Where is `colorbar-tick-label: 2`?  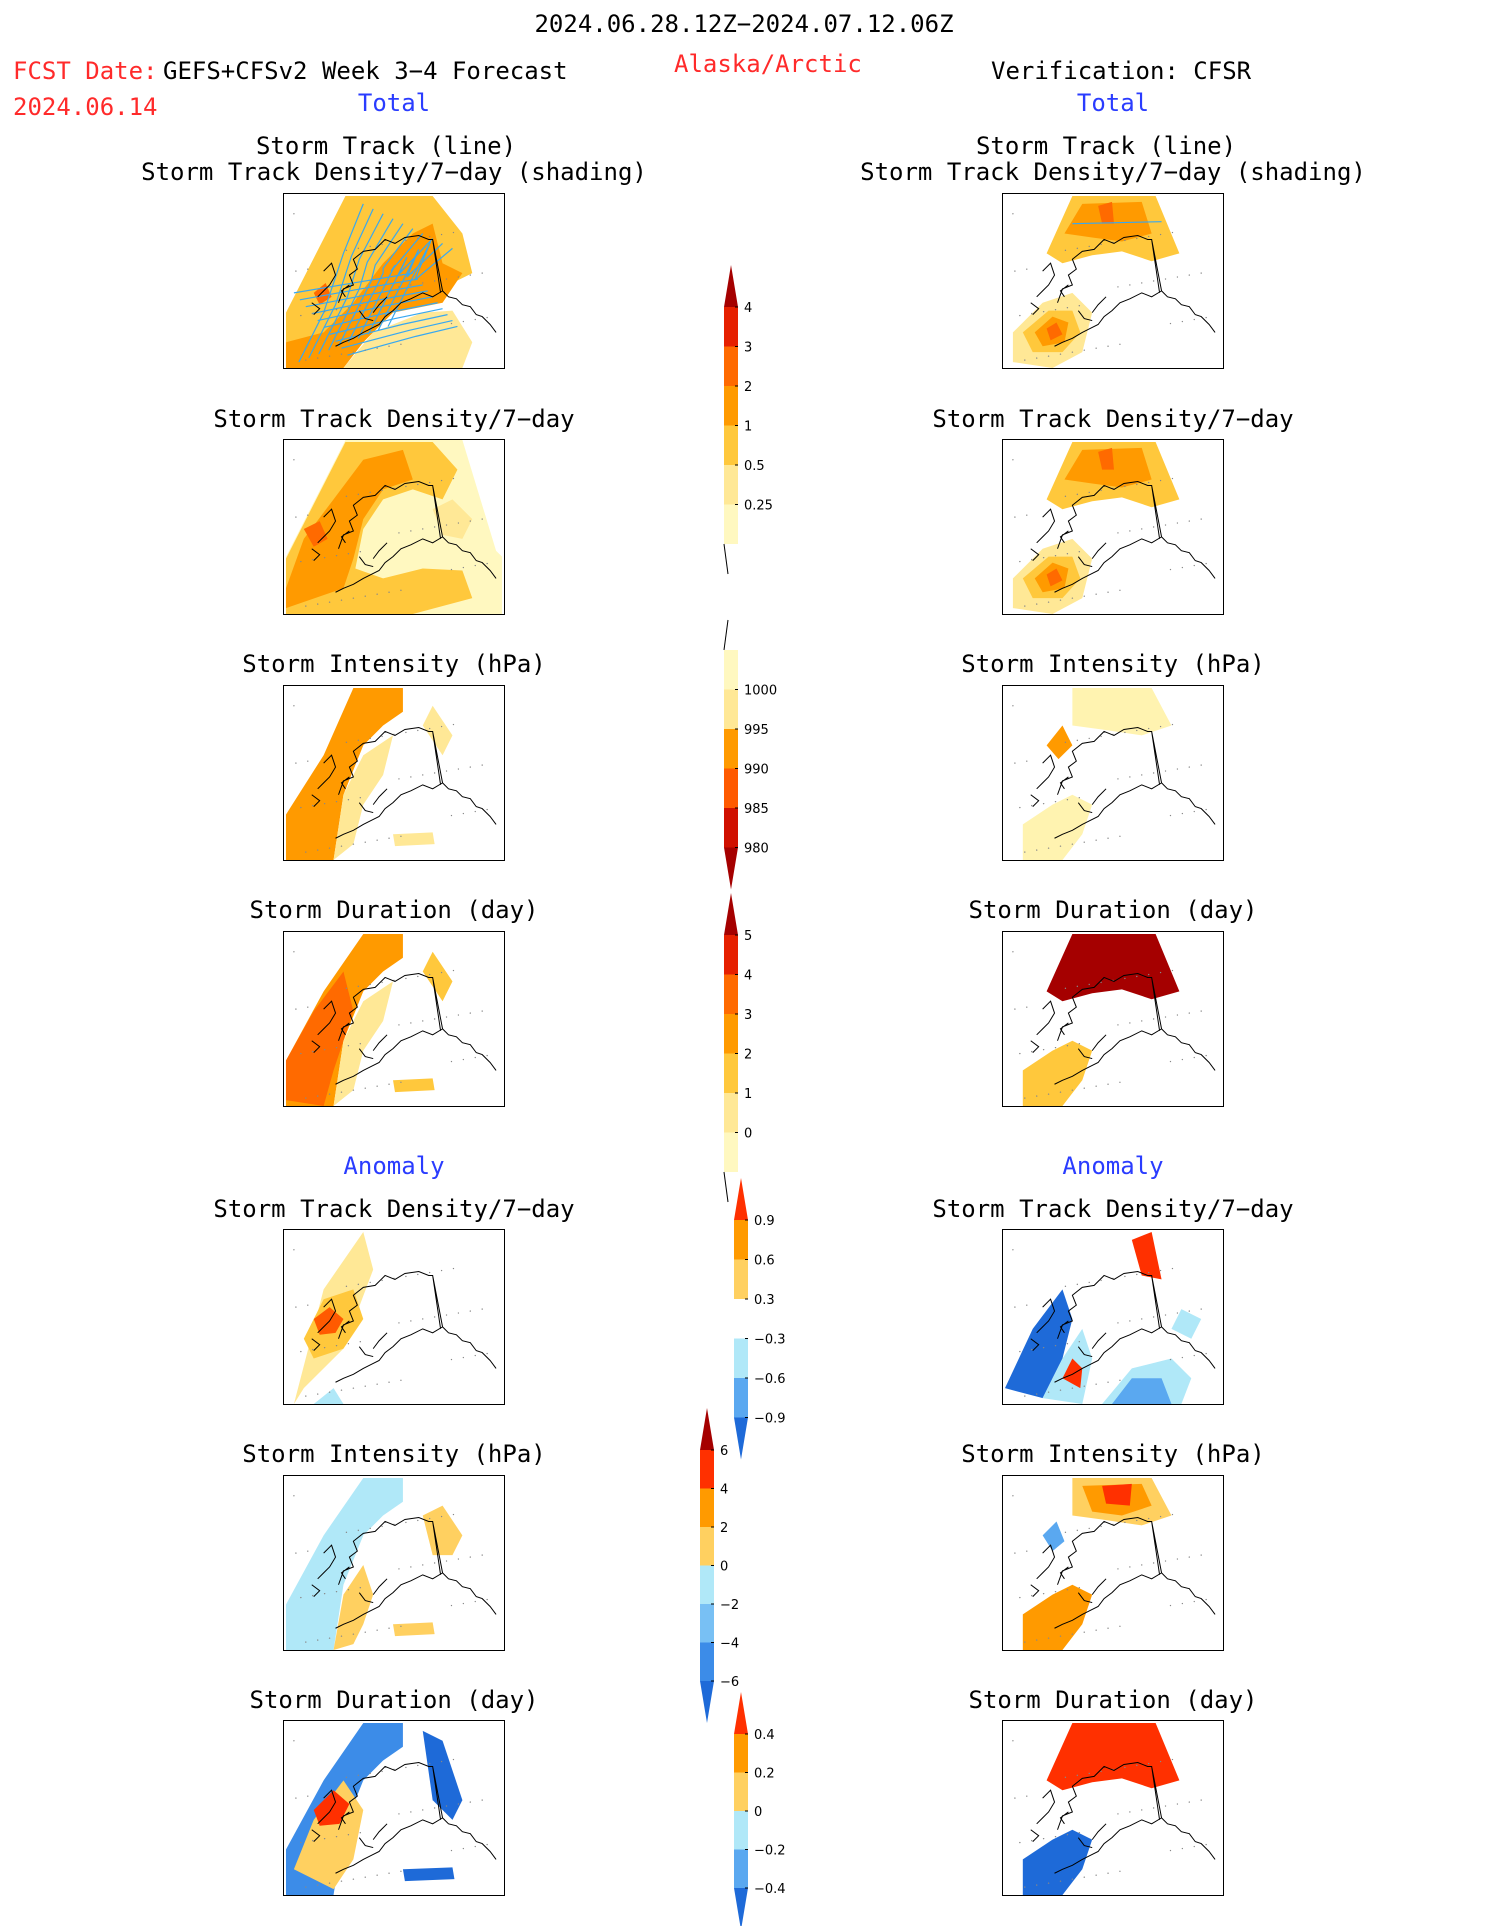
colorbar-tick-label: 2 is located at coordinates (724, 1528).